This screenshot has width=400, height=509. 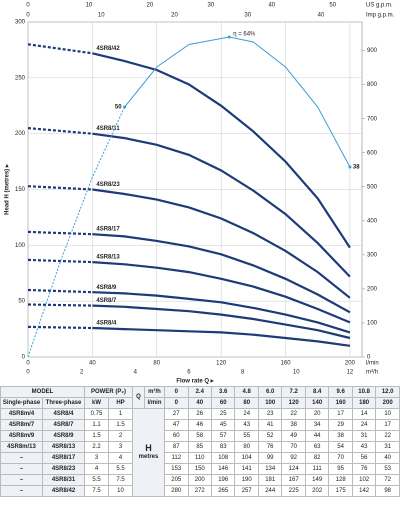 I want to click on efficiency-point, so click(x=125, y=107).